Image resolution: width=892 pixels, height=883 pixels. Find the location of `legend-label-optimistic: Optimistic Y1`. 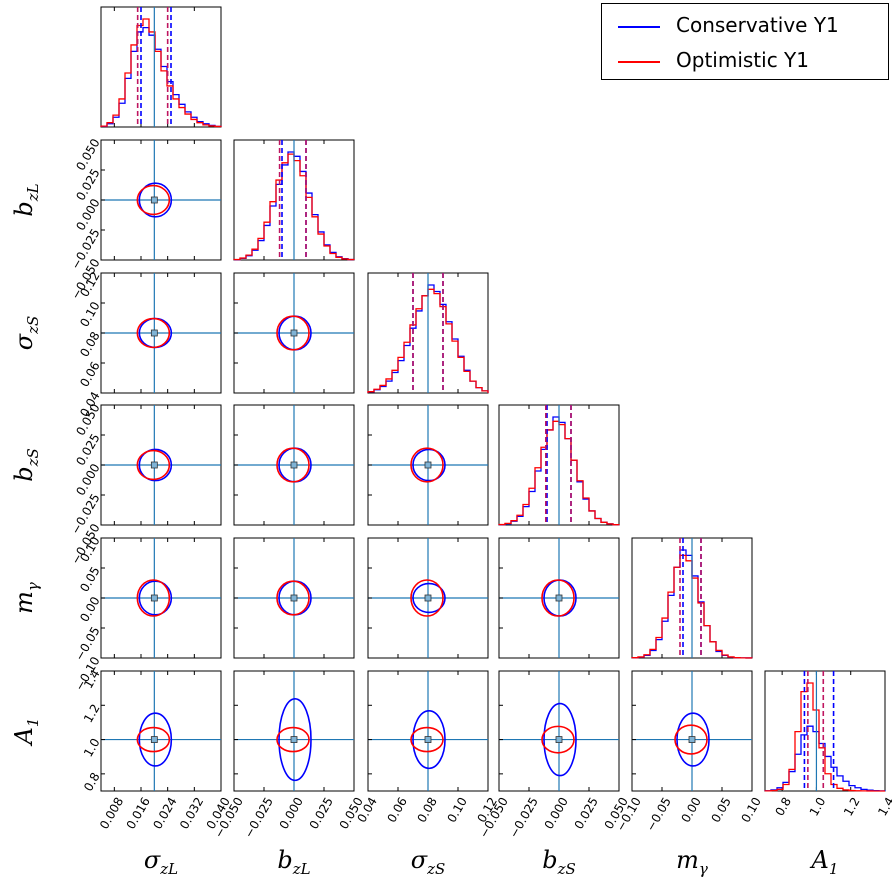

legend-label-optimistic: Optimistic Y1 is located at coordinates (742, 60).